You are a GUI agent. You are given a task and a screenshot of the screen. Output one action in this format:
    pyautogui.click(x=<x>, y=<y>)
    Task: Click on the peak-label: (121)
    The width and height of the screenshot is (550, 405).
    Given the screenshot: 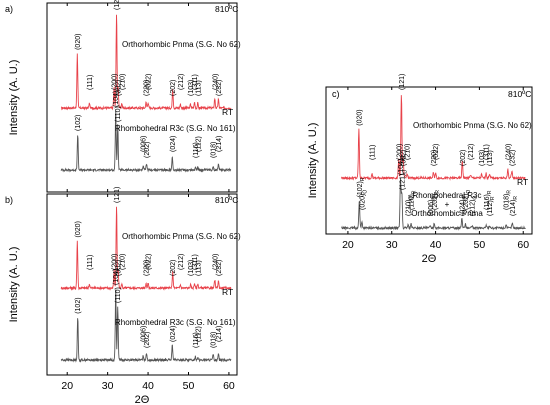 What is the action you would take?
    pyautogui.click(x=402, y=82)
    